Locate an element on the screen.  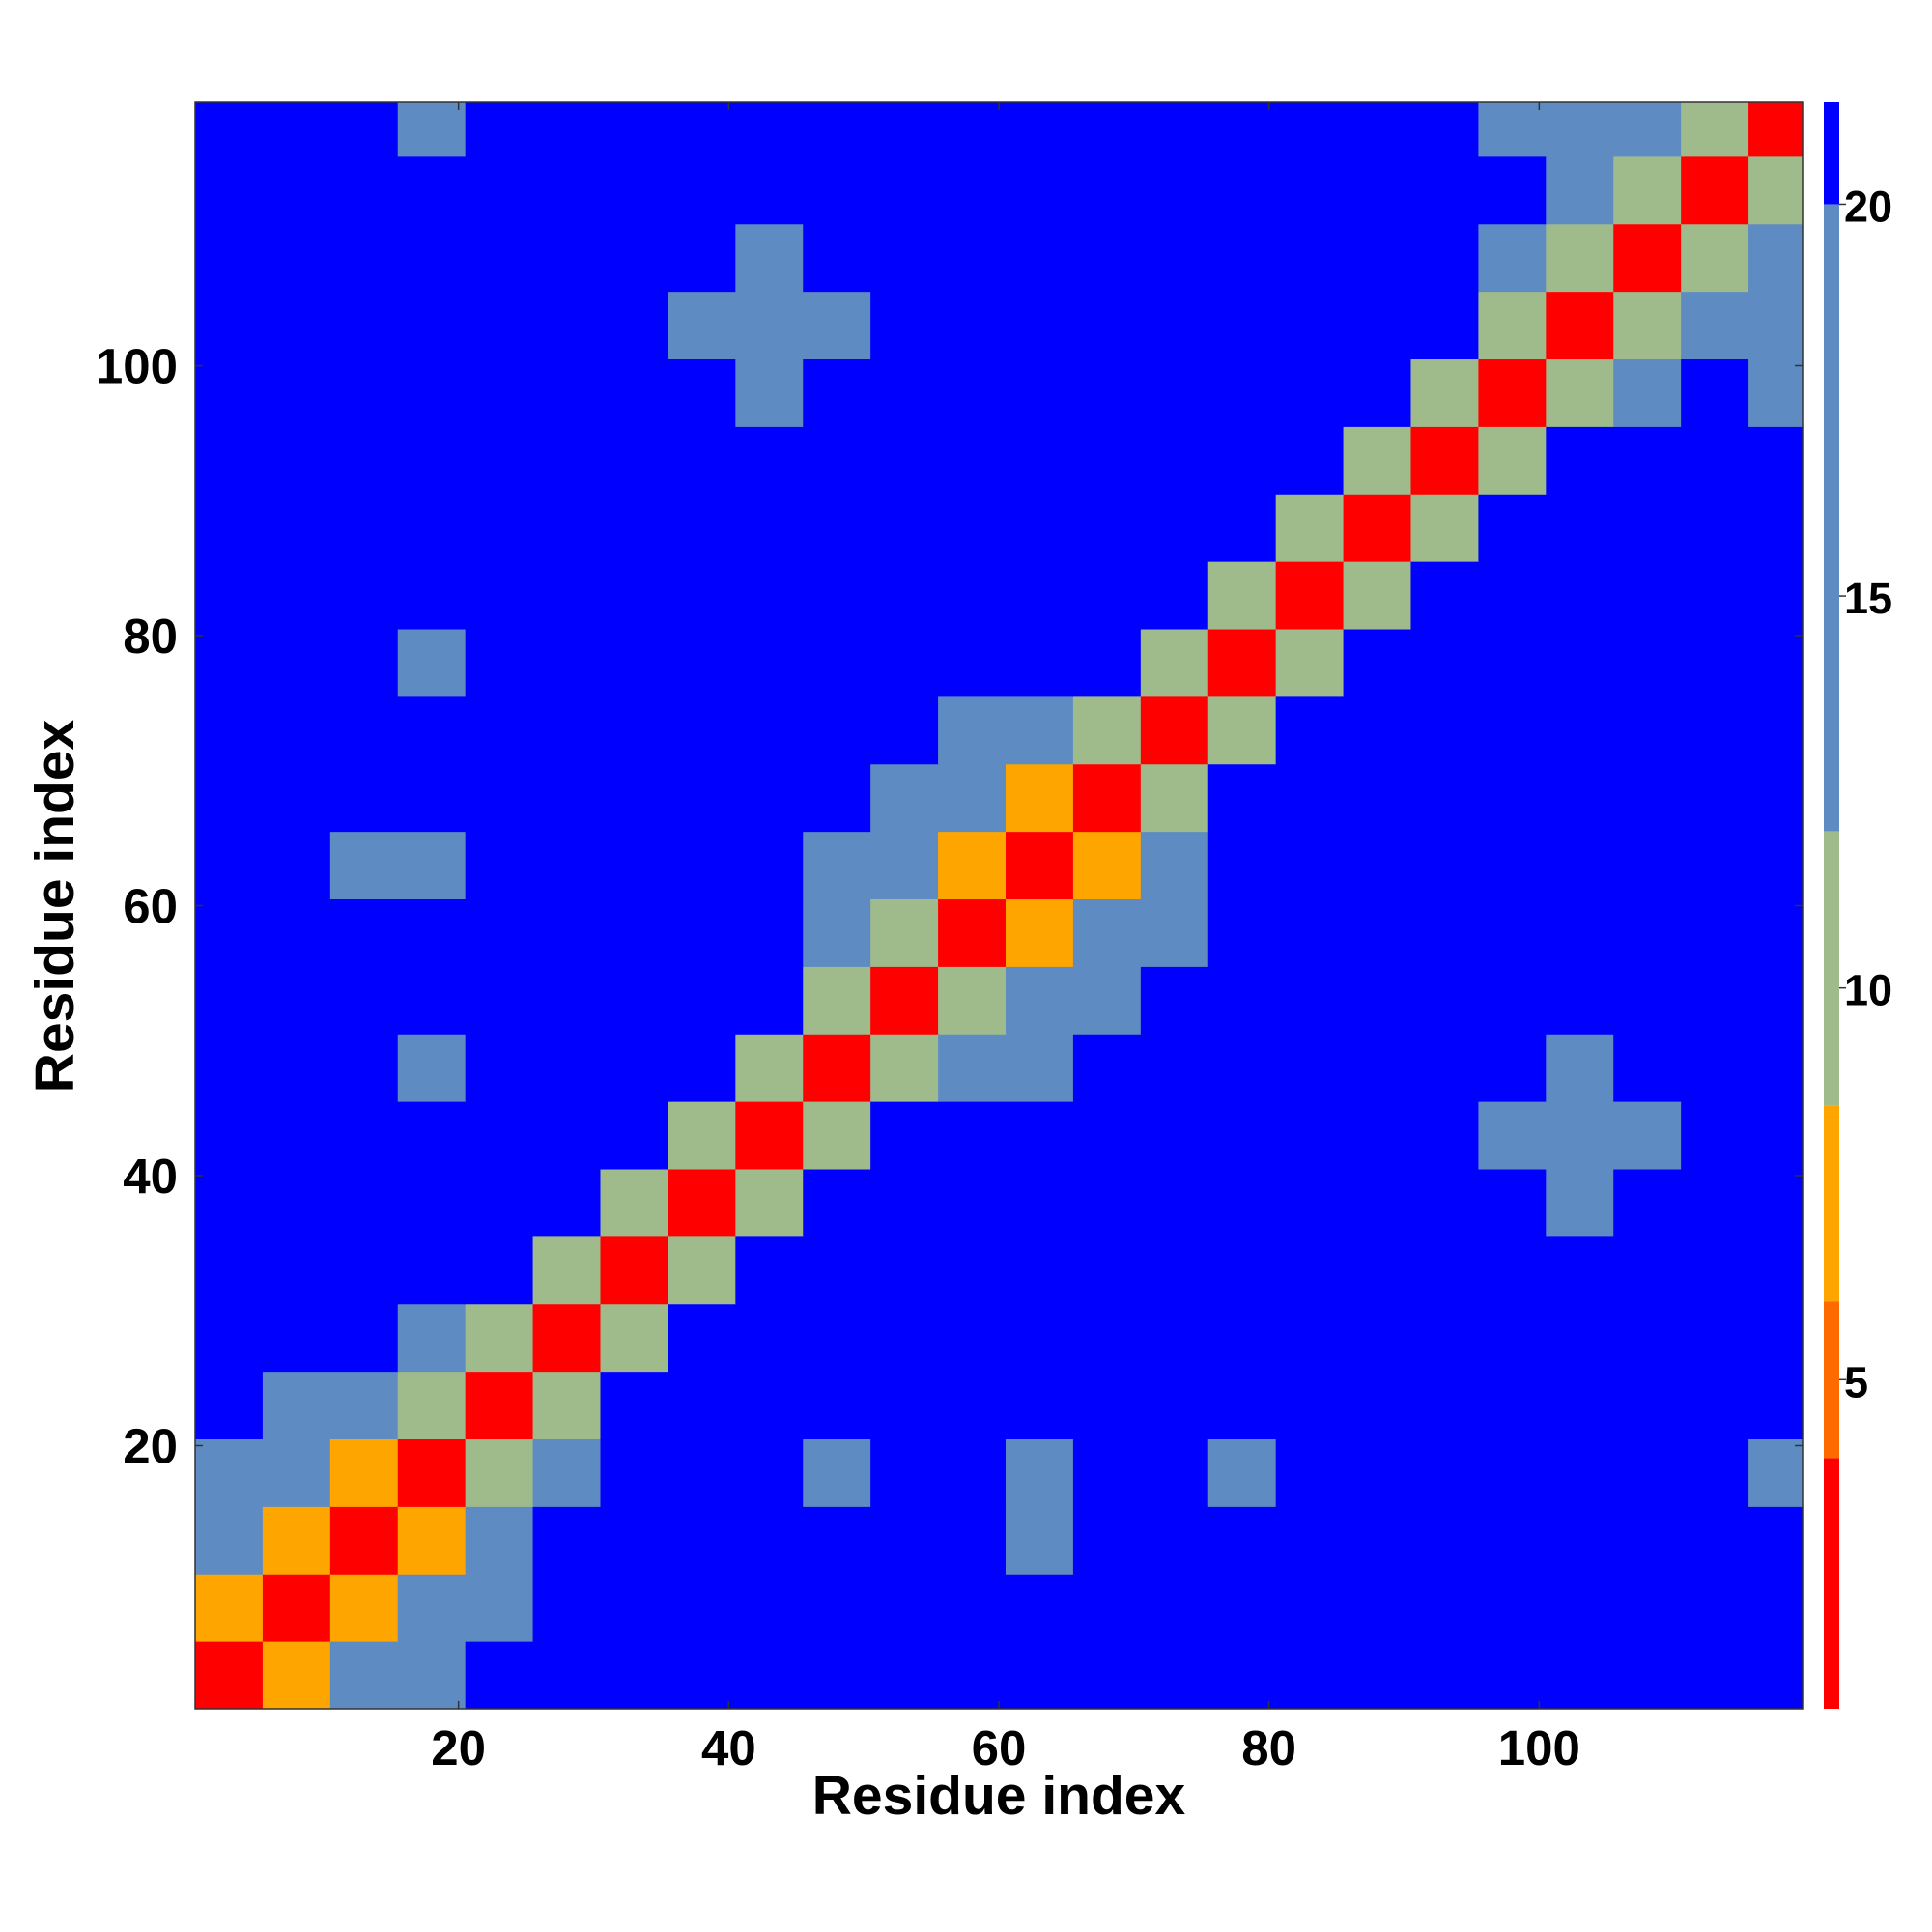
x-tick-label: 40 is located at coordinates (728, 1748).